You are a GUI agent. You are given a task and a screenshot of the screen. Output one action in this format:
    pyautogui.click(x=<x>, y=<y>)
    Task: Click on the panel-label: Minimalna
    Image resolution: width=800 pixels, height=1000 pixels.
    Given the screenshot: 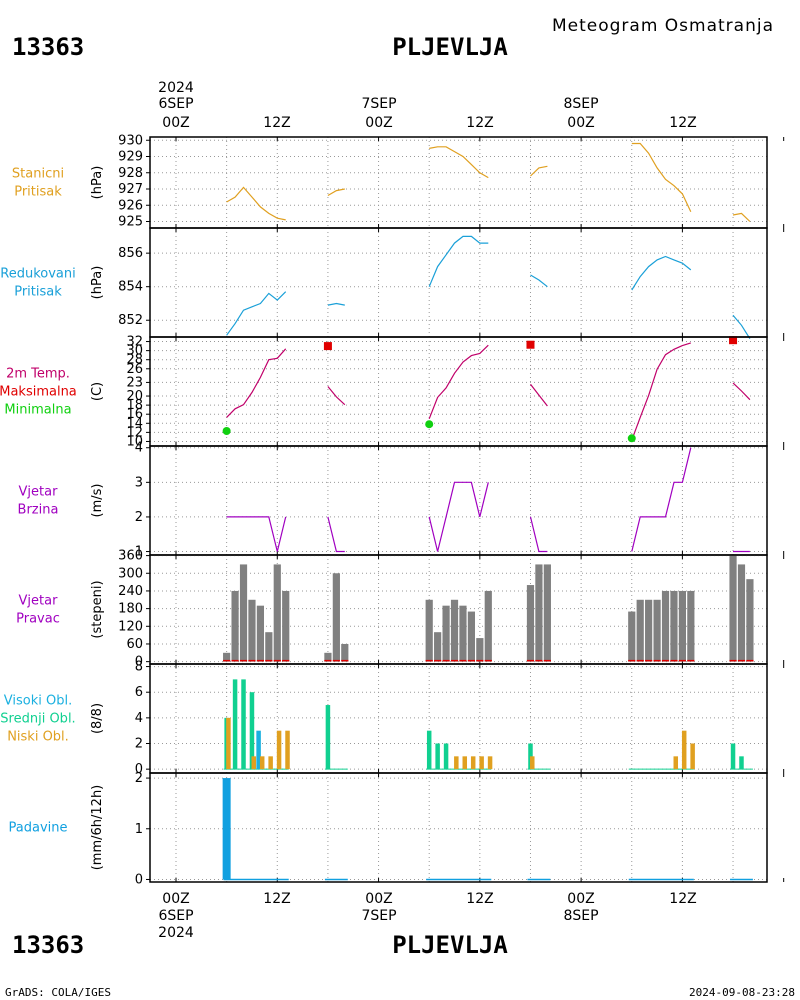 What is the action you would take?
    pyautogui.click(x=37, y=410)
    